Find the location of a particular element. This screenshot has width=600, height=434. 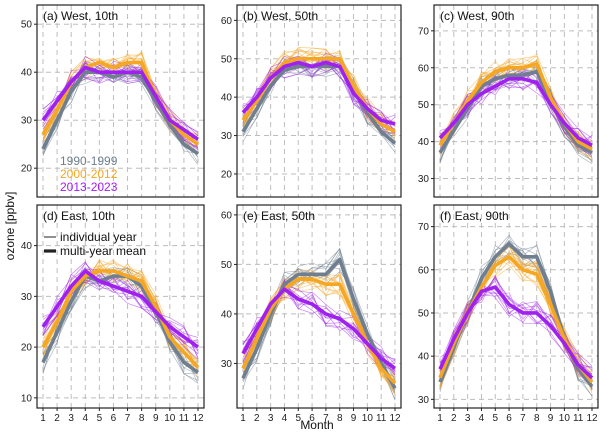

panel-2: (b) West, 50th 20 30 40 50 60 is located at coordinates (311, 101).